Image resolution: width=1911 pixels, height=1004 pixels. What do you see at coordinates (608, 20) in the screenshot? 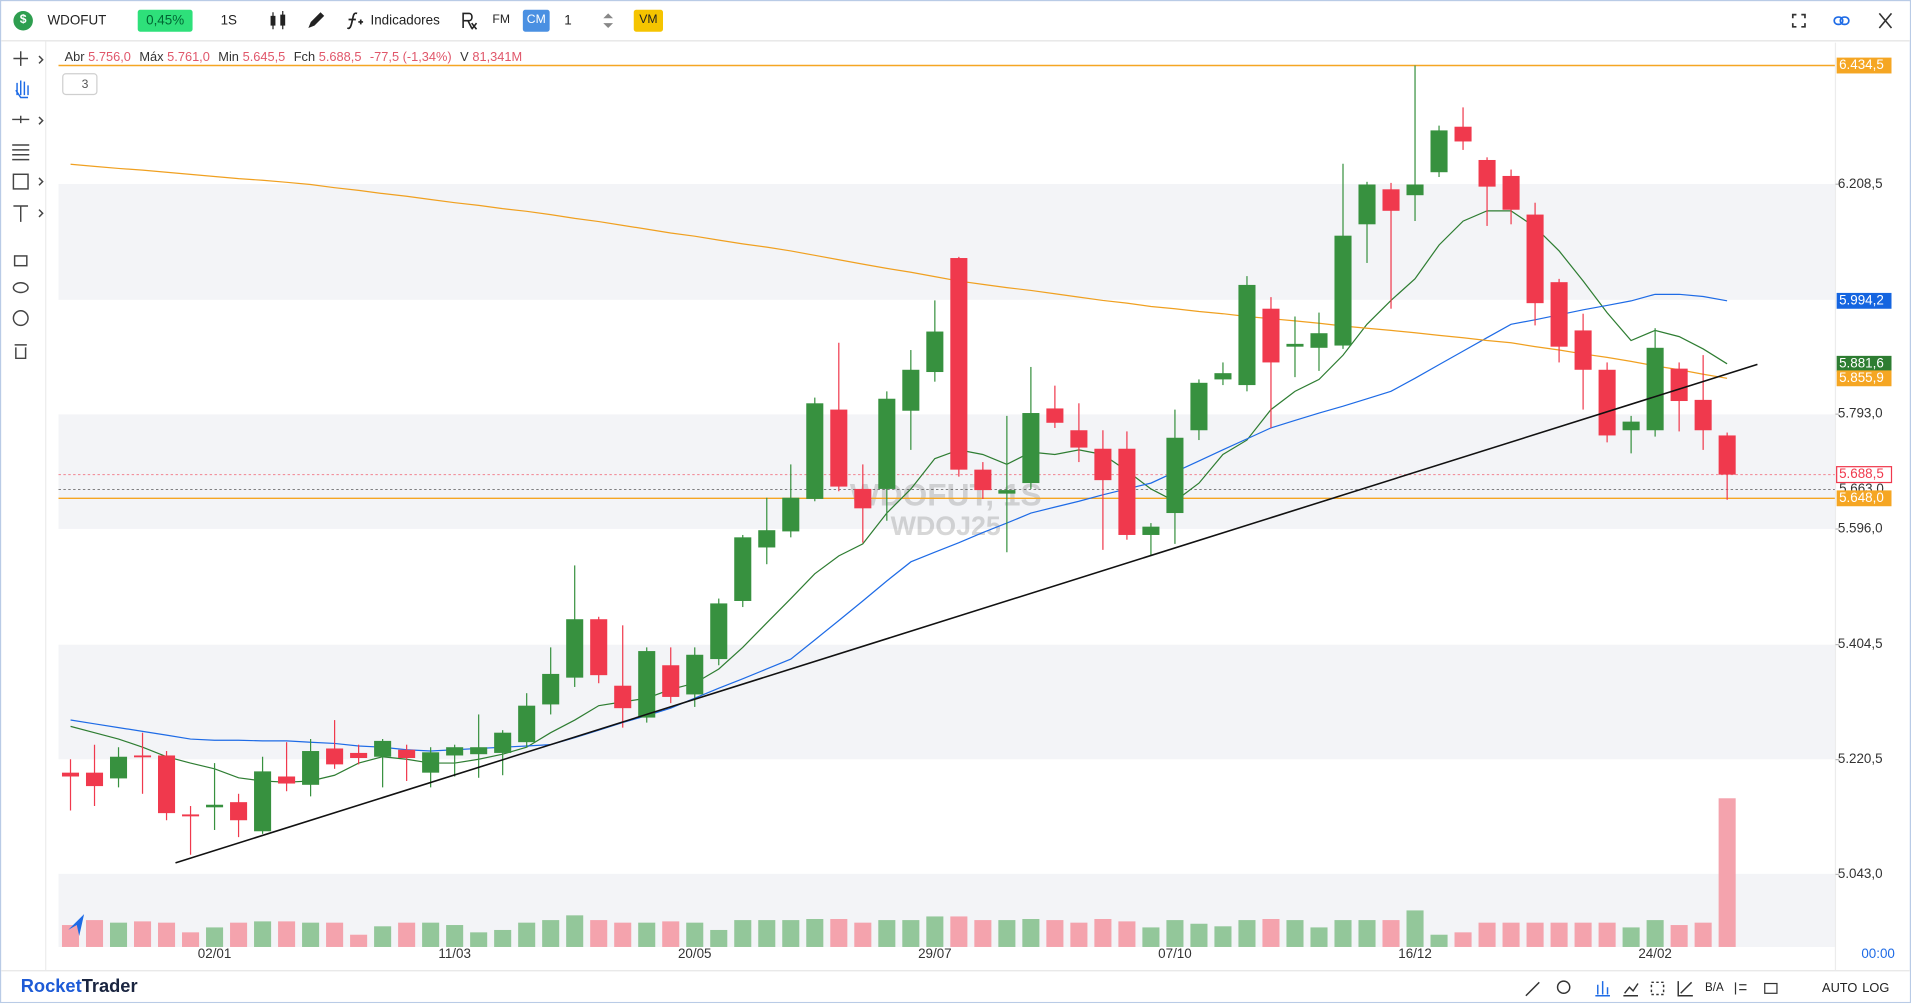
I see `spinner-icon` at bounding box center [608, 20].